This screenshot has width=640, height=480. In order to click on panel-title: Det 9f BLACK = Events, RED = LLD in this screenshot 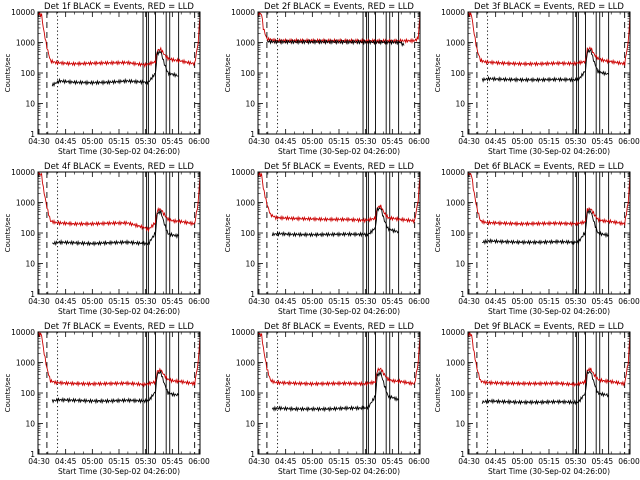, I will do `click(549, 327)`.